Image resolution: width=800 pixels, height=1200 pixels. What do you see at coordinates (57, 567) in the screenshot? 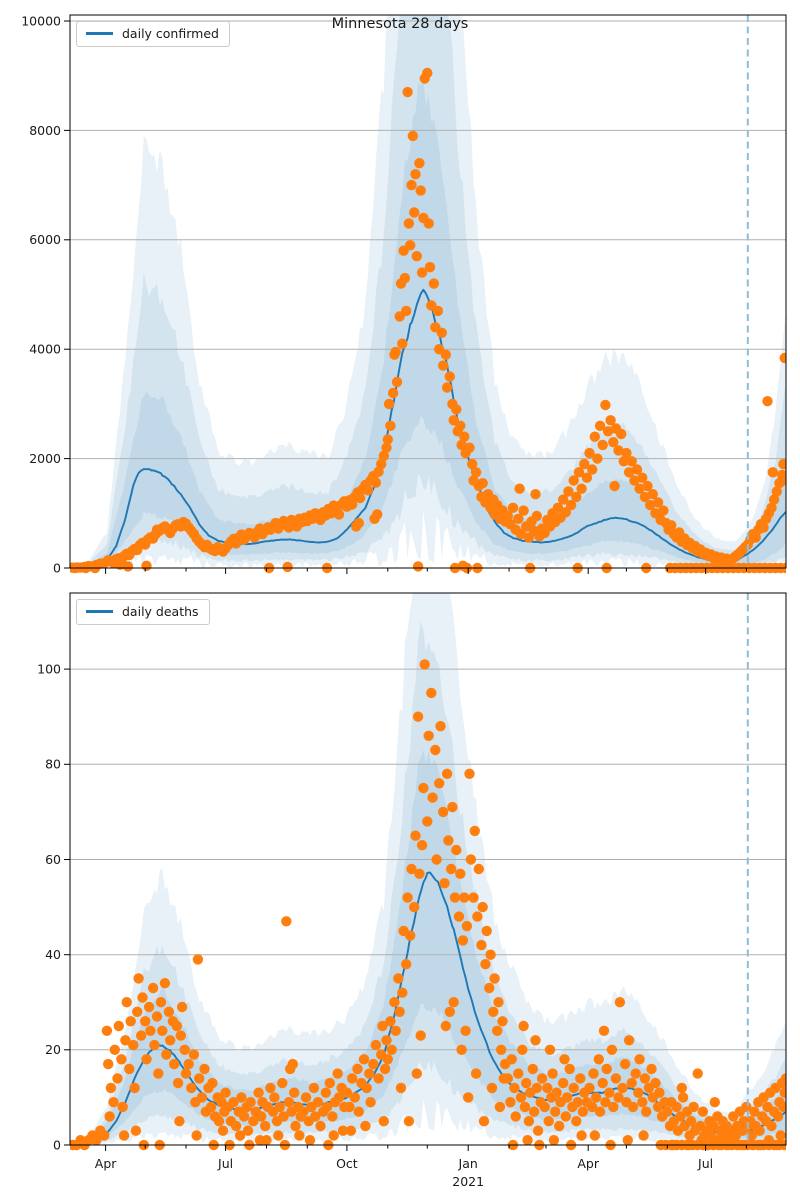
I see `y-tick-label: 0` at bounding box center [57, 567].